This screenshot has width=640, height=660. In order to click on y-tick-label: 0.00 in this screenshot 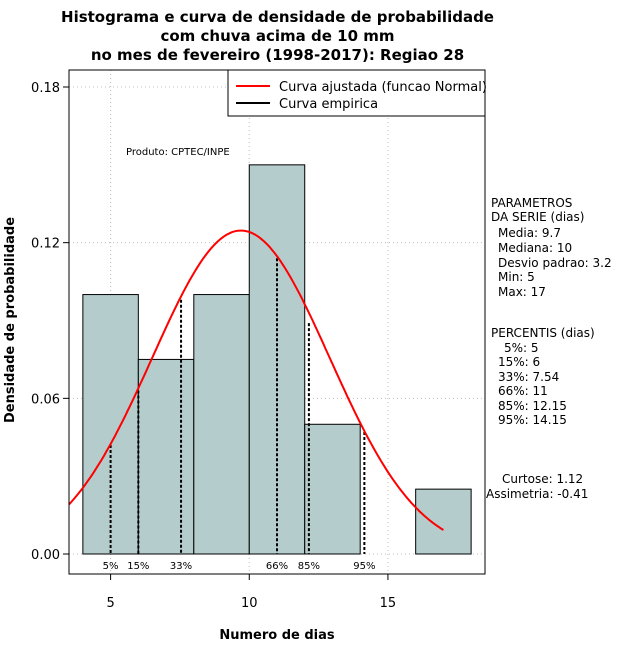, I will do `click(45, 555)`.